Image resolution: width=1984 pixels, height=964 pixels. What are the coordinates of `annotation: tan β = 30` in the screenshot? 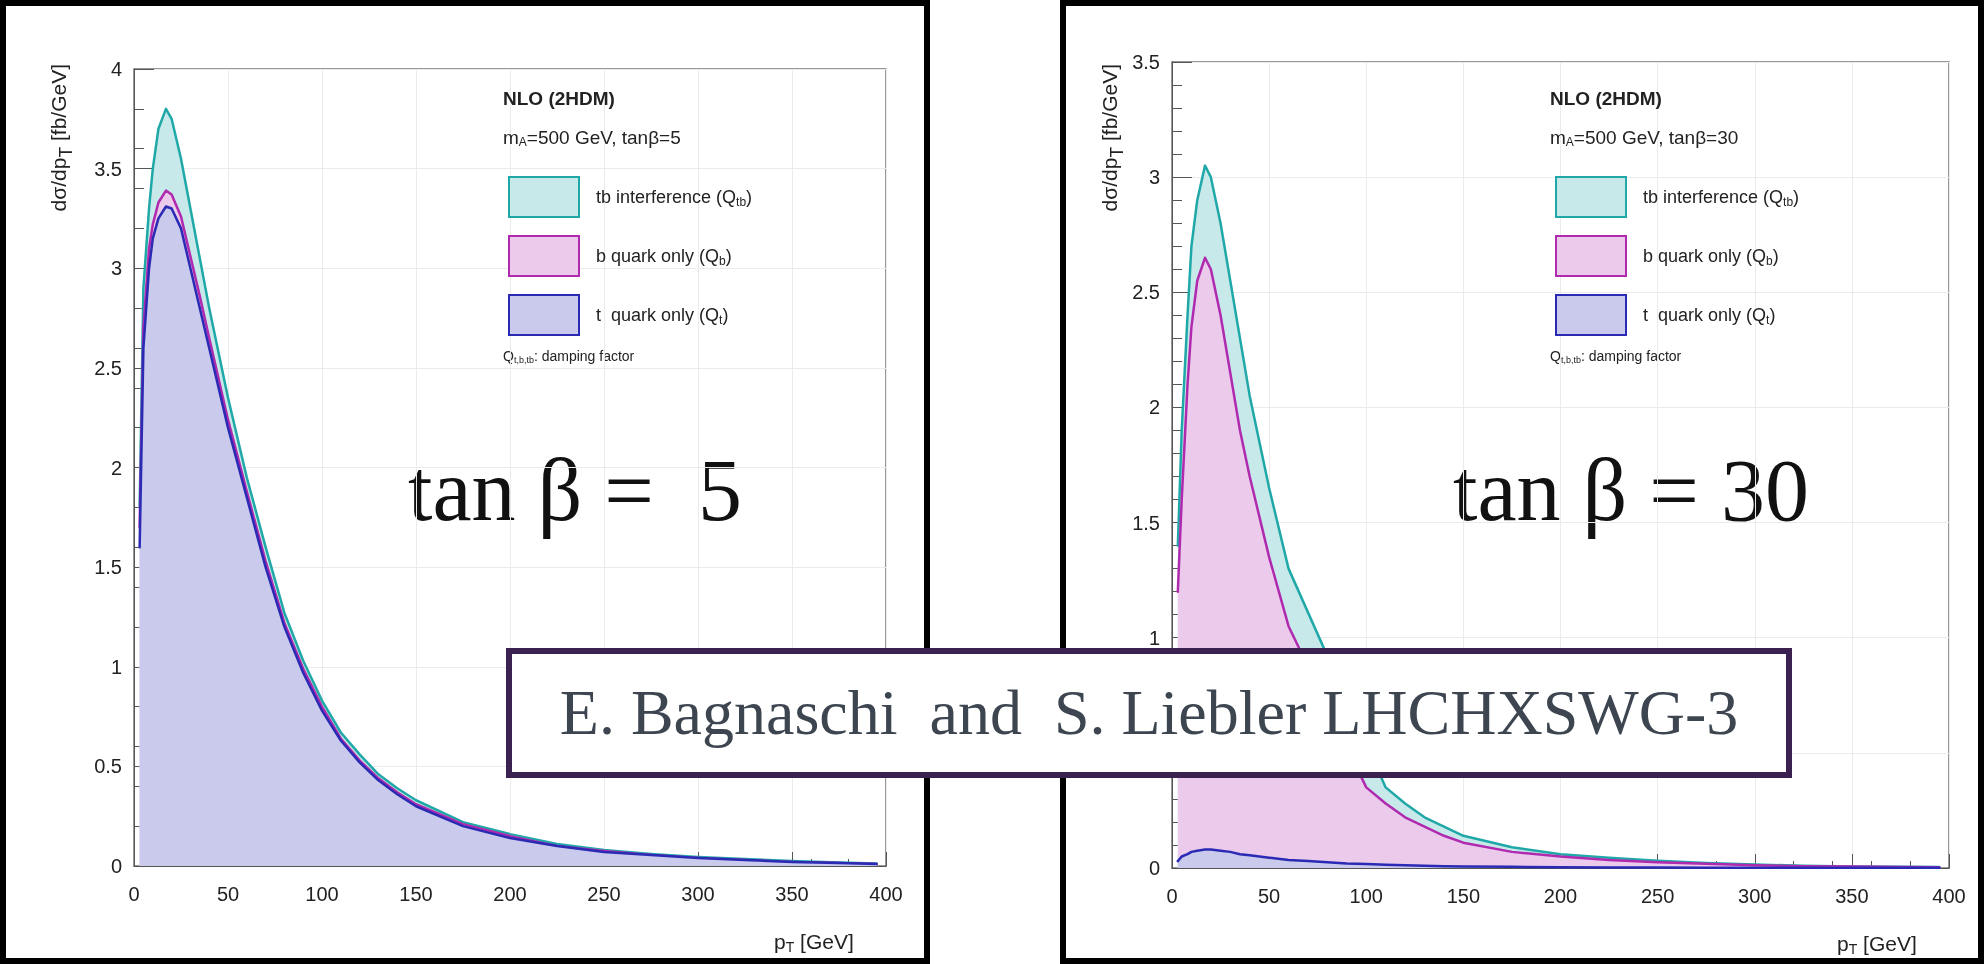 It's located at (1631, 490).